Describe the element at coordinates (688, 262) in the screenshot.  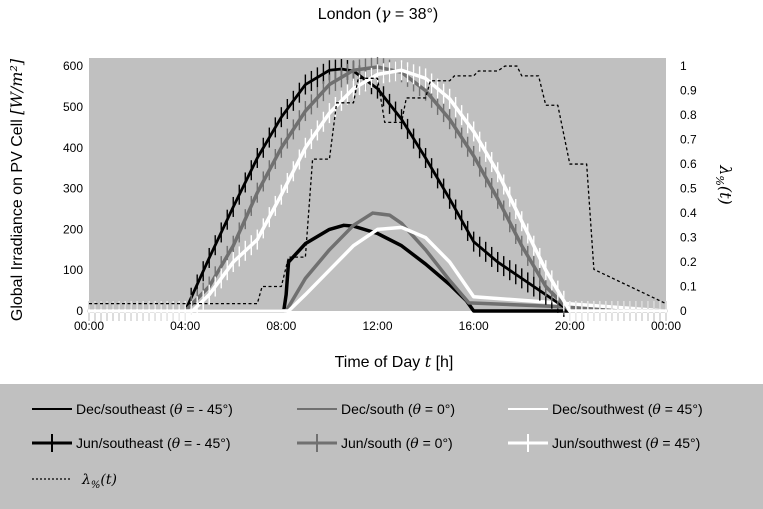
I see `y2-tick-label: 0.2` at that location.